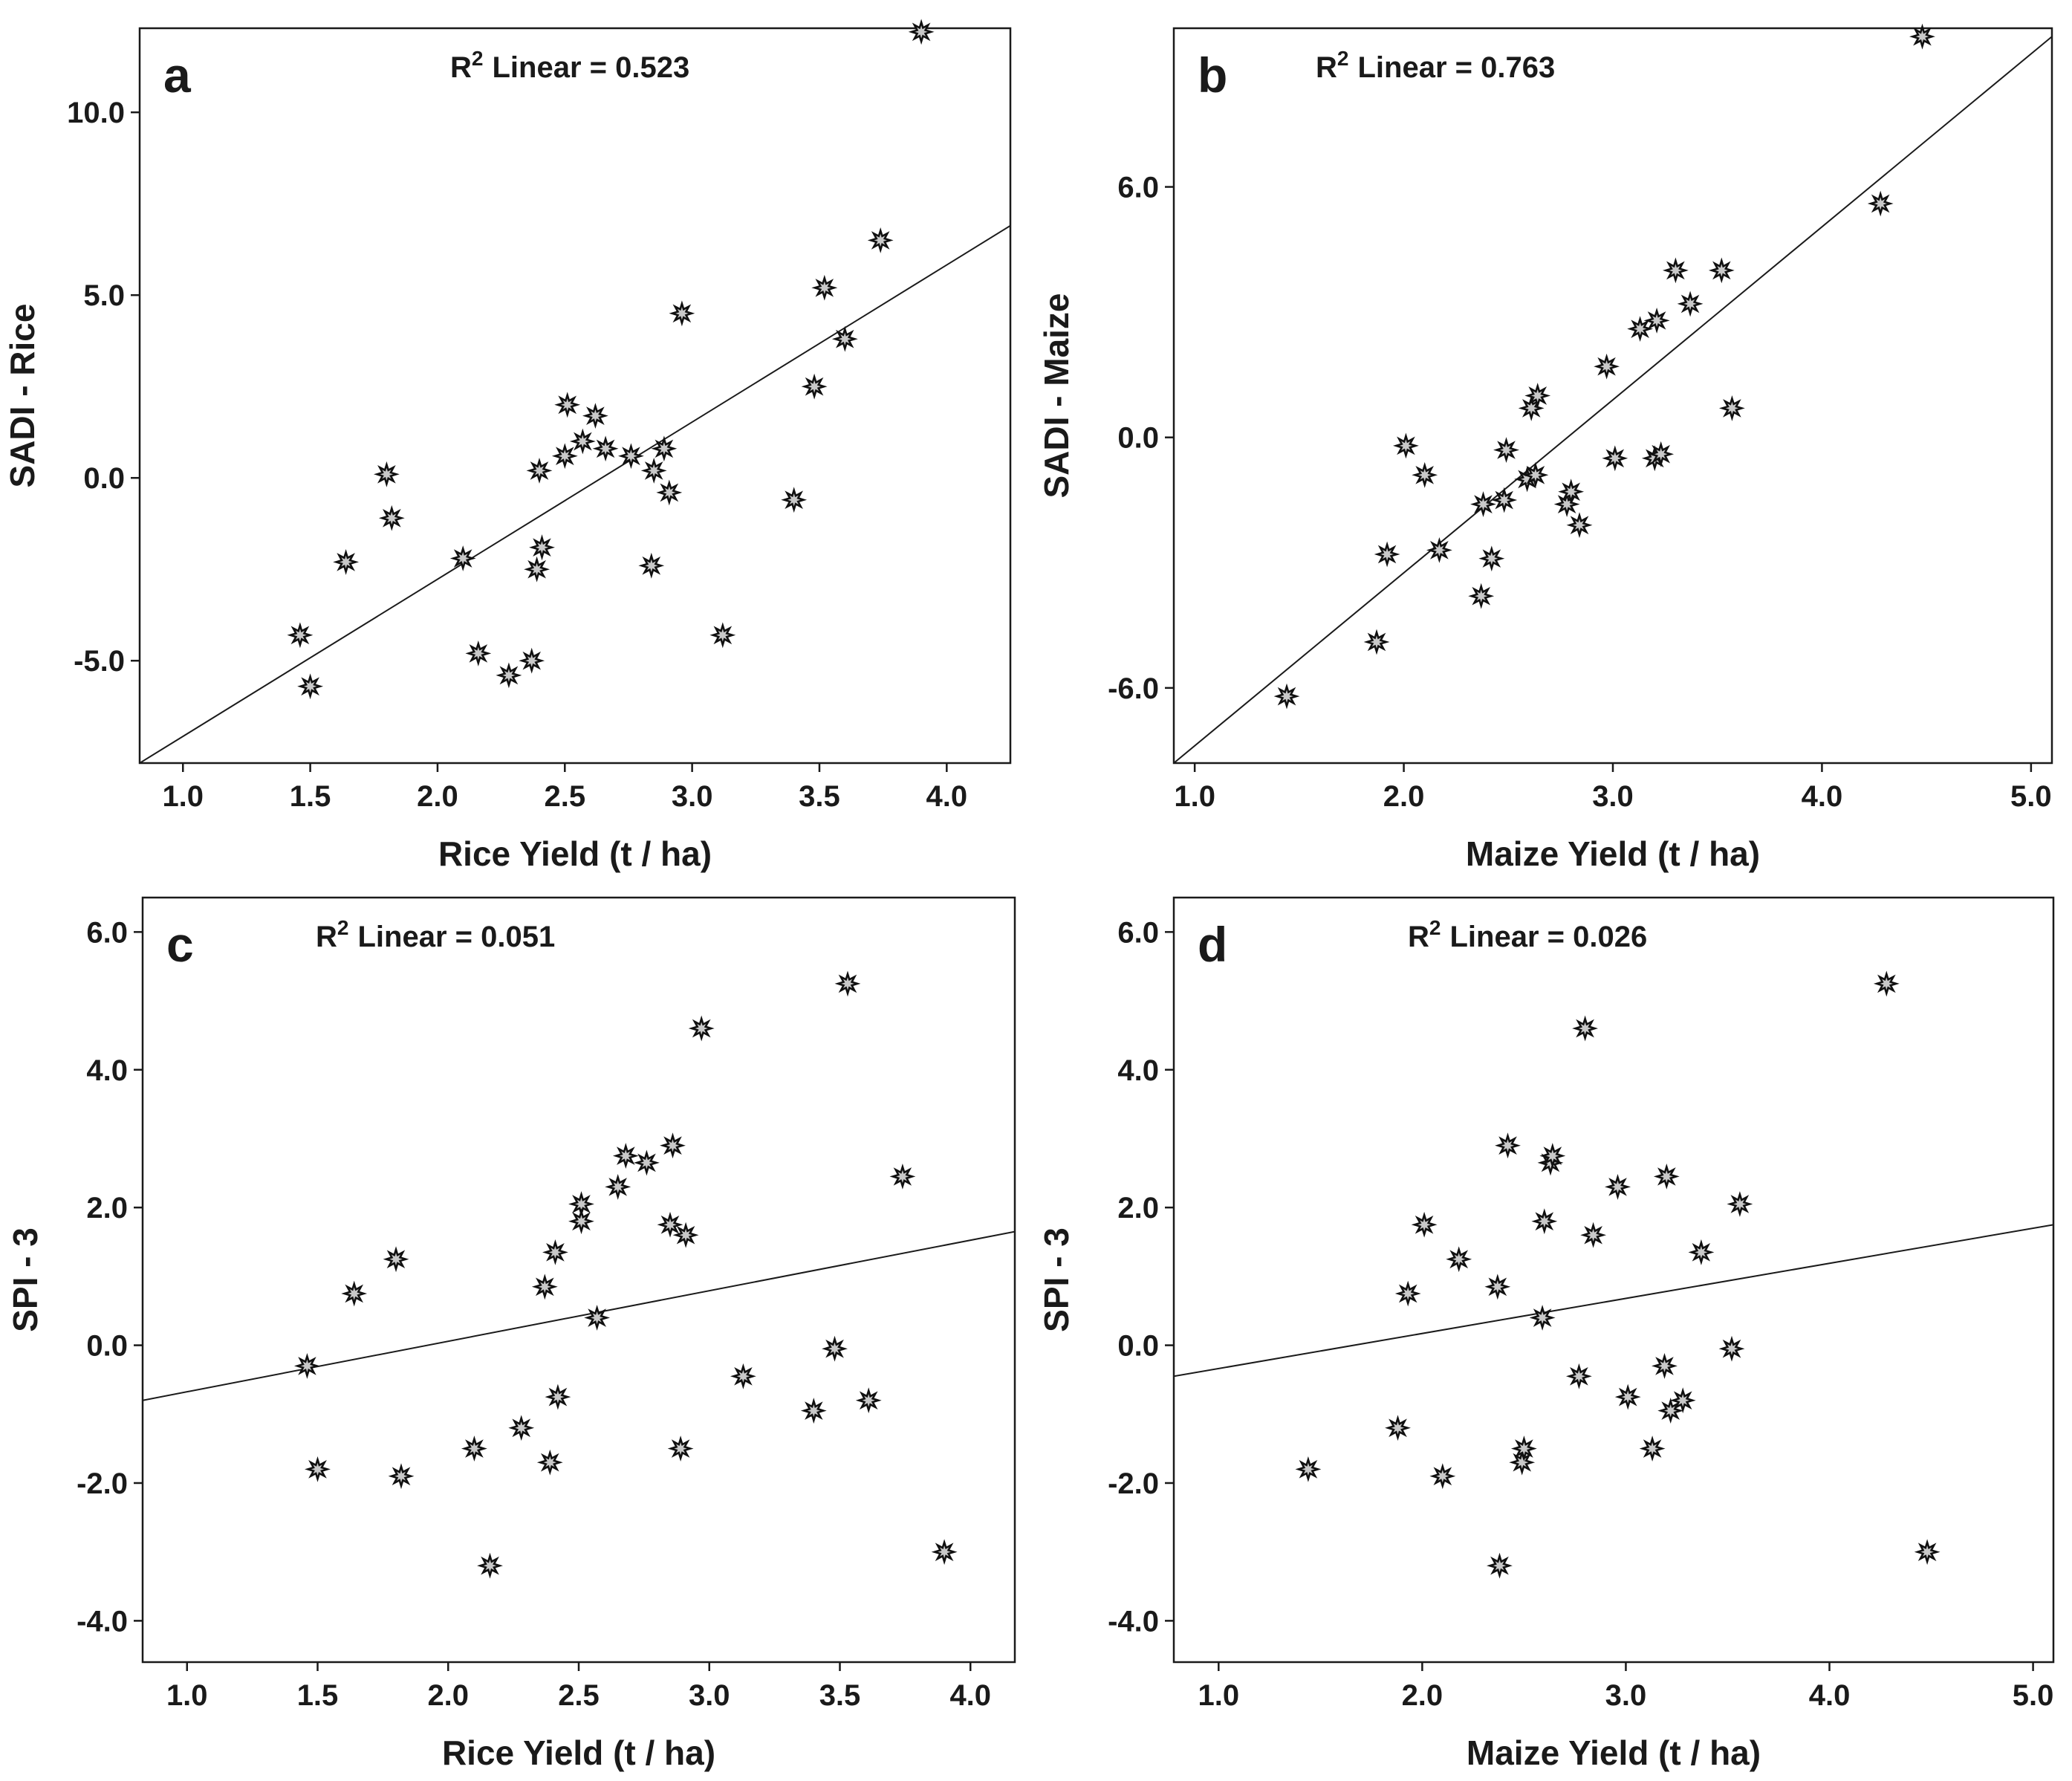  Describe the element at coordinates (569, 65) in the screenshot. I see `r2-label: R2 Linear = 0.523` at that location.